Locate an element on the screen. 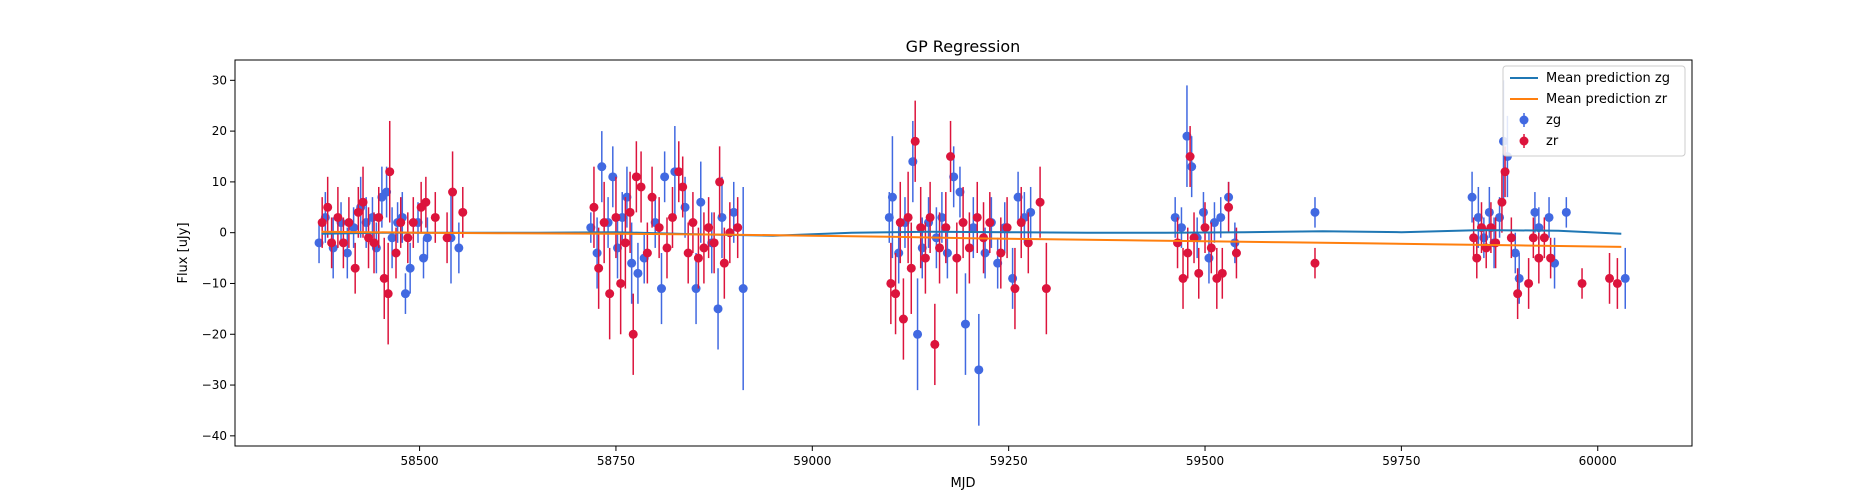 The image size is (1875, 504). y-tick-label: 20 is located at coordinates (219, 131).